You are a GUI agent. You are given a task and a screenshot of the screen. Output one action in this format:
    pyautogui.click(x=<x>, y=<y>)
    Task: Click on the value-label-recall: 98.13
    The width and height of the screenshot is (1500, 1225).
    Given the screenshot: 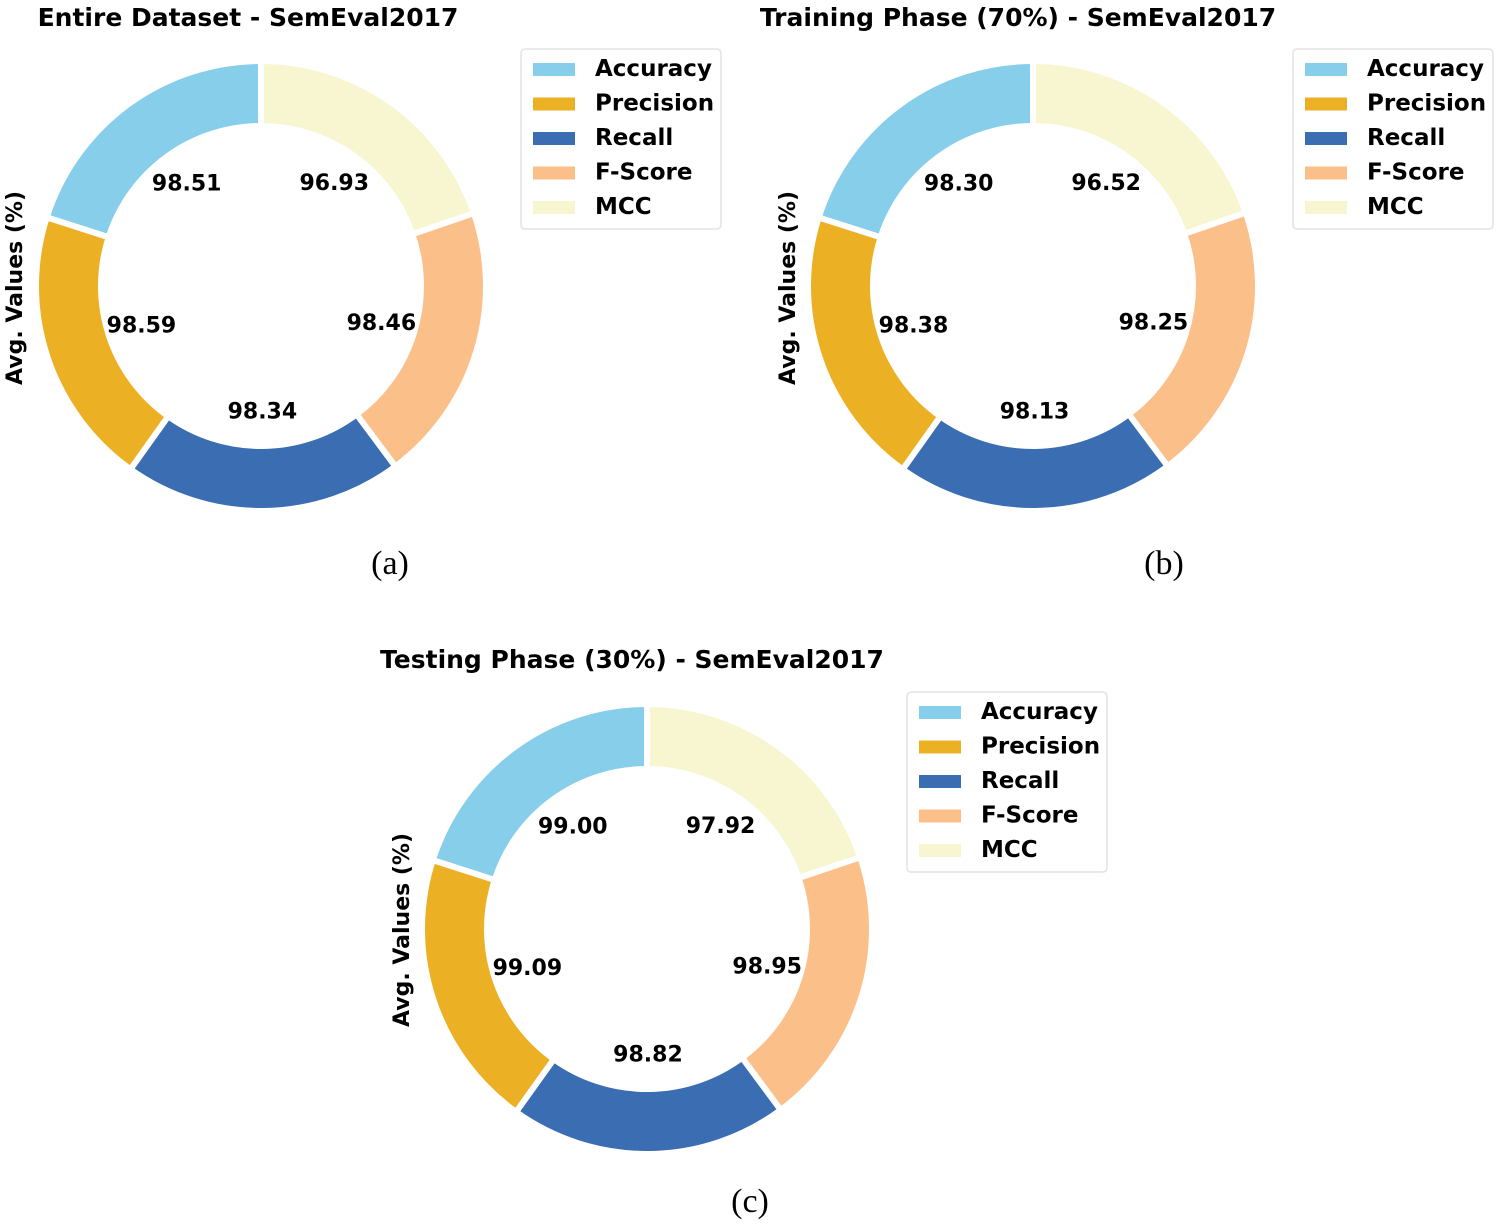 What is the action you would take?
    pyautogui.click(x=1035, y=411)
    